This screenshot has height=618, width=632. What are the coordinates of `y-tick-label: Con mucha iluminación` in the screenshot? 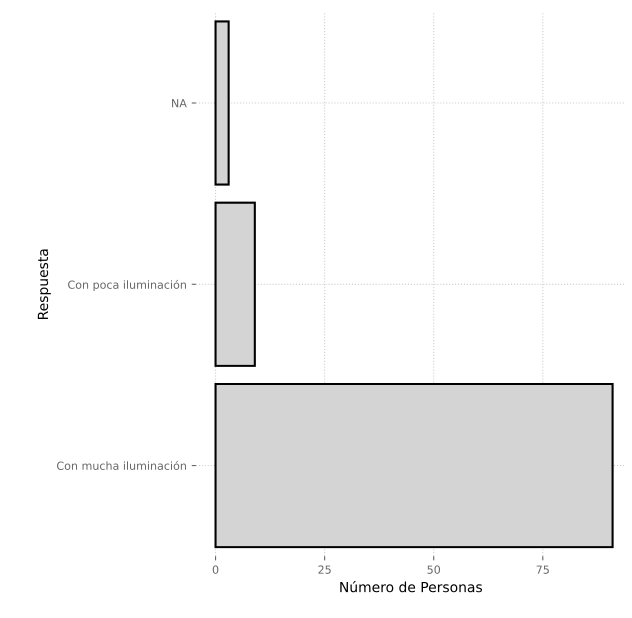 It's located at (121, 465).